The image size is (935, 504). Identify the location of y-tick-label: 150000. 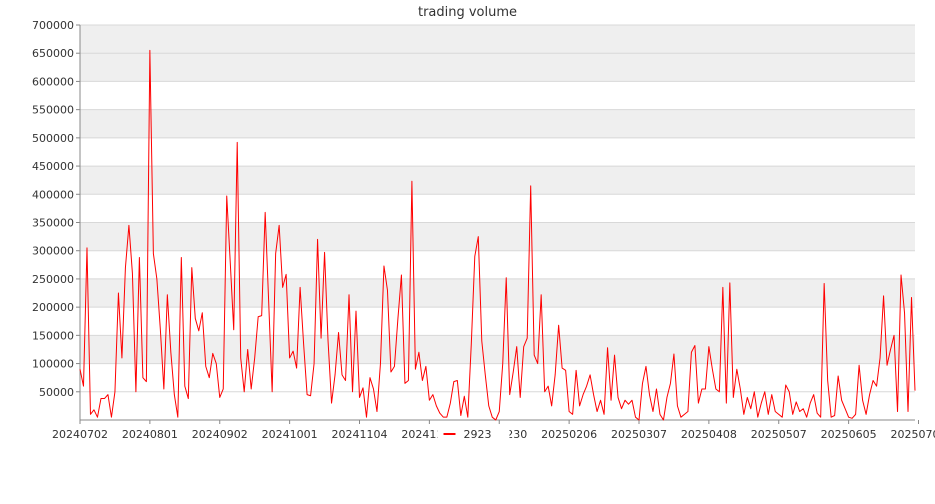
(53, 335).